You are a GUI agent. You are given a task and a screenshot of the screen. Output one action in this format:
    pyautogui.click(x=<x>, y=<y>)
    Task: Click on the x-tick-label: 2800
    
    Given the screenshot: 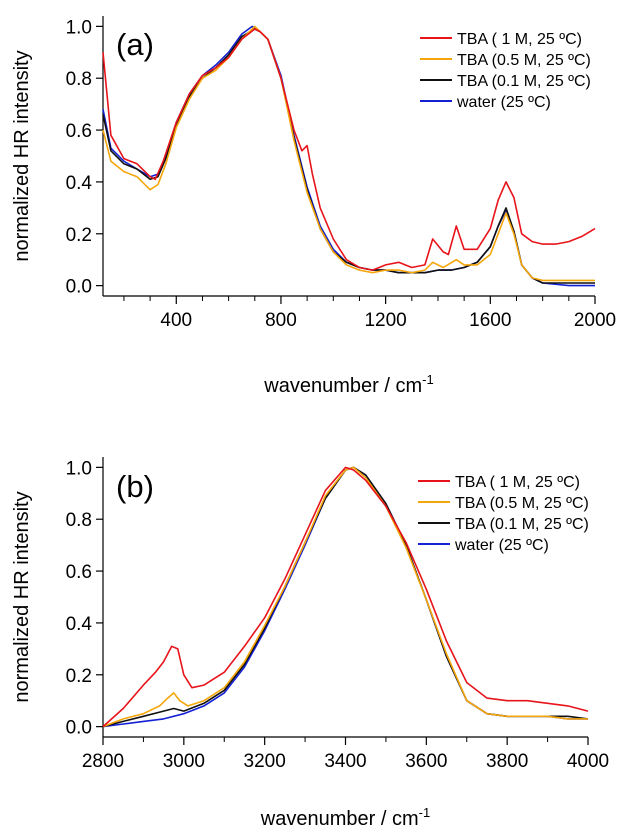 What is the action you would take?
    pyautogui.click(x=103, y=761)
    